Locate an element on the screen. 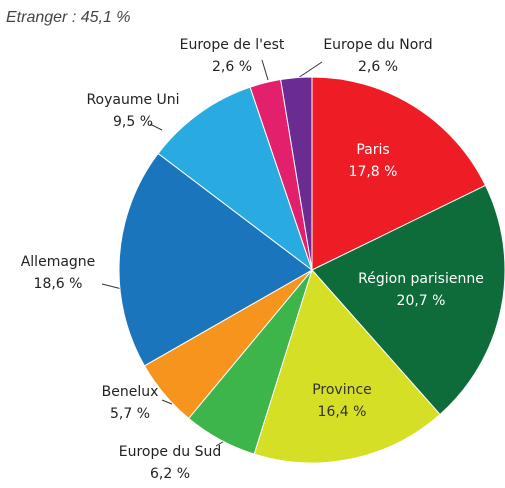 This screenshot has width=505, height=488. slice-label: Royaume Uni is located at coordinates (132, 100).